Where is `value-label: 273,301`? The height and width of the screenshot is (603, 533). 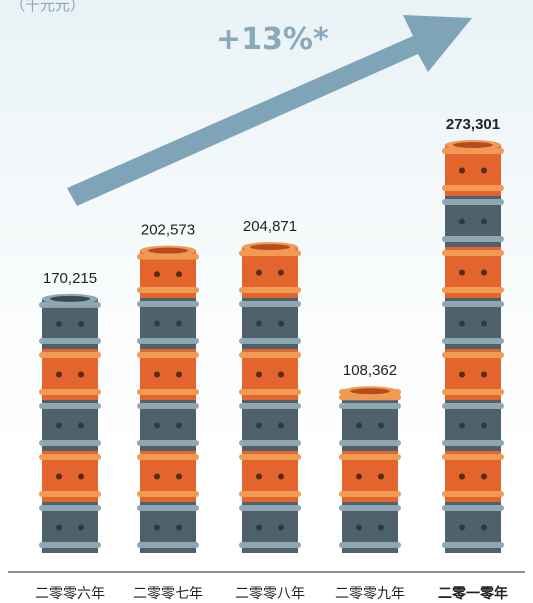 value-label: 273,301 is located at coordinates (473, 124).